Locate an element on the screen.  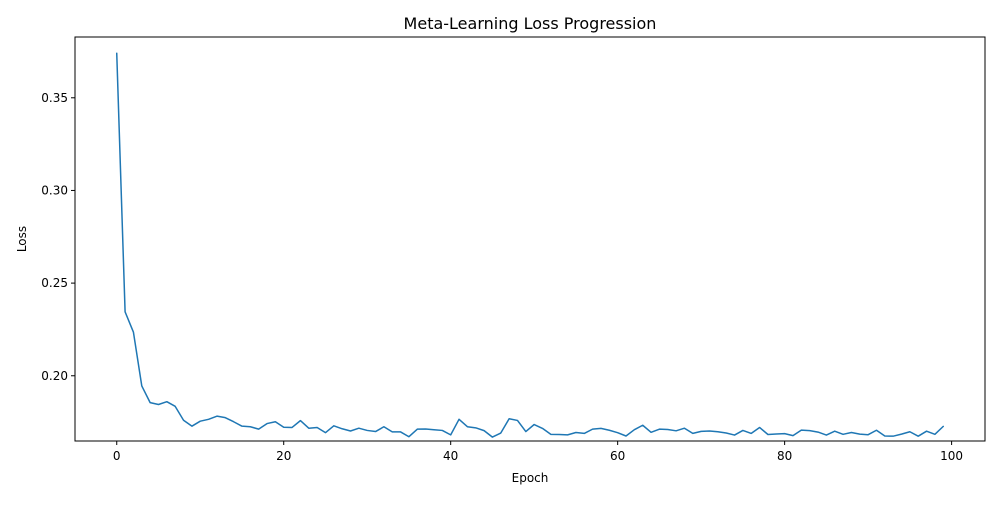
x-axis-label: Epoch is located at coordinates (530, 478).